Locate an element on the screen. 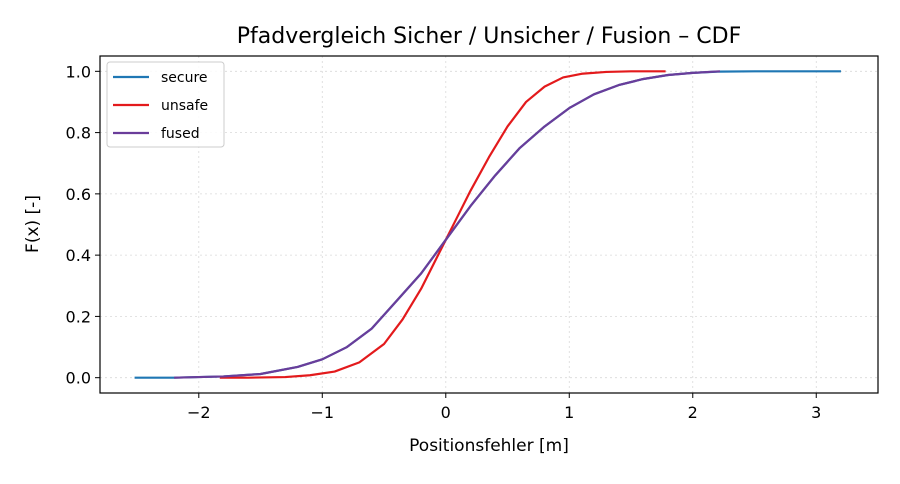  x-tick-label: −1 is located at coordinates (322, 412).